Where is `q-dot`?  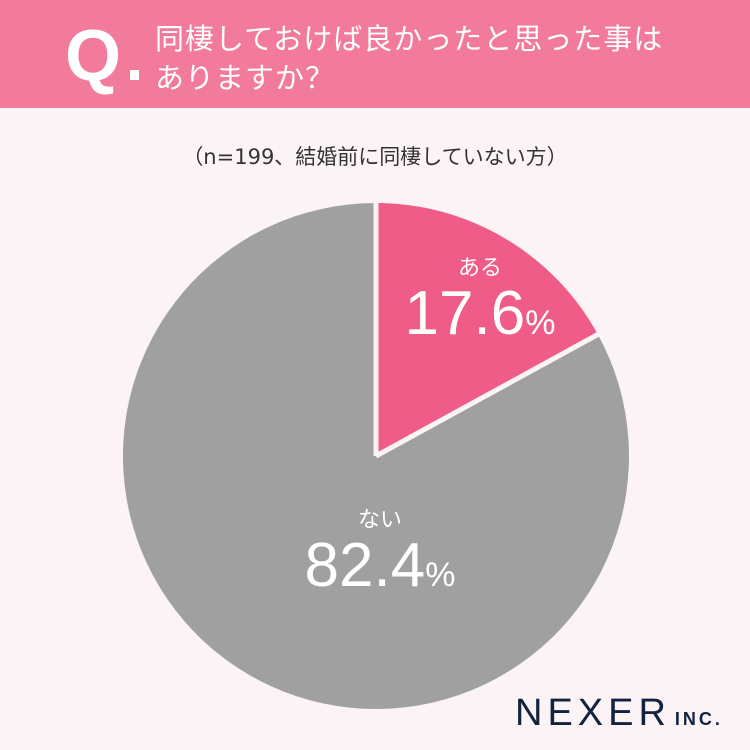 q-dot is located at coordinates (134, 75).